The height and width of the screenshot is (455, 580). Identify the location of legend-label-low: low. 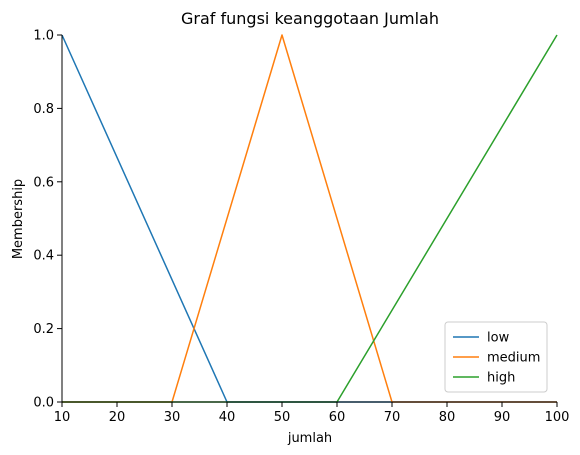
(498, 338).